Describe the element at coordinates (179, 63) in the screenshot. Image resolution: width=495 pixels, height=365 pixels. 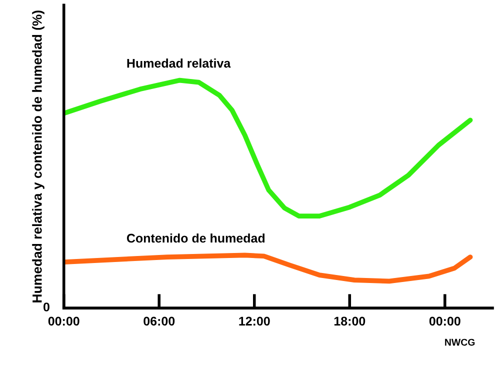
I see `series-label: Humedad relativa` at that location.